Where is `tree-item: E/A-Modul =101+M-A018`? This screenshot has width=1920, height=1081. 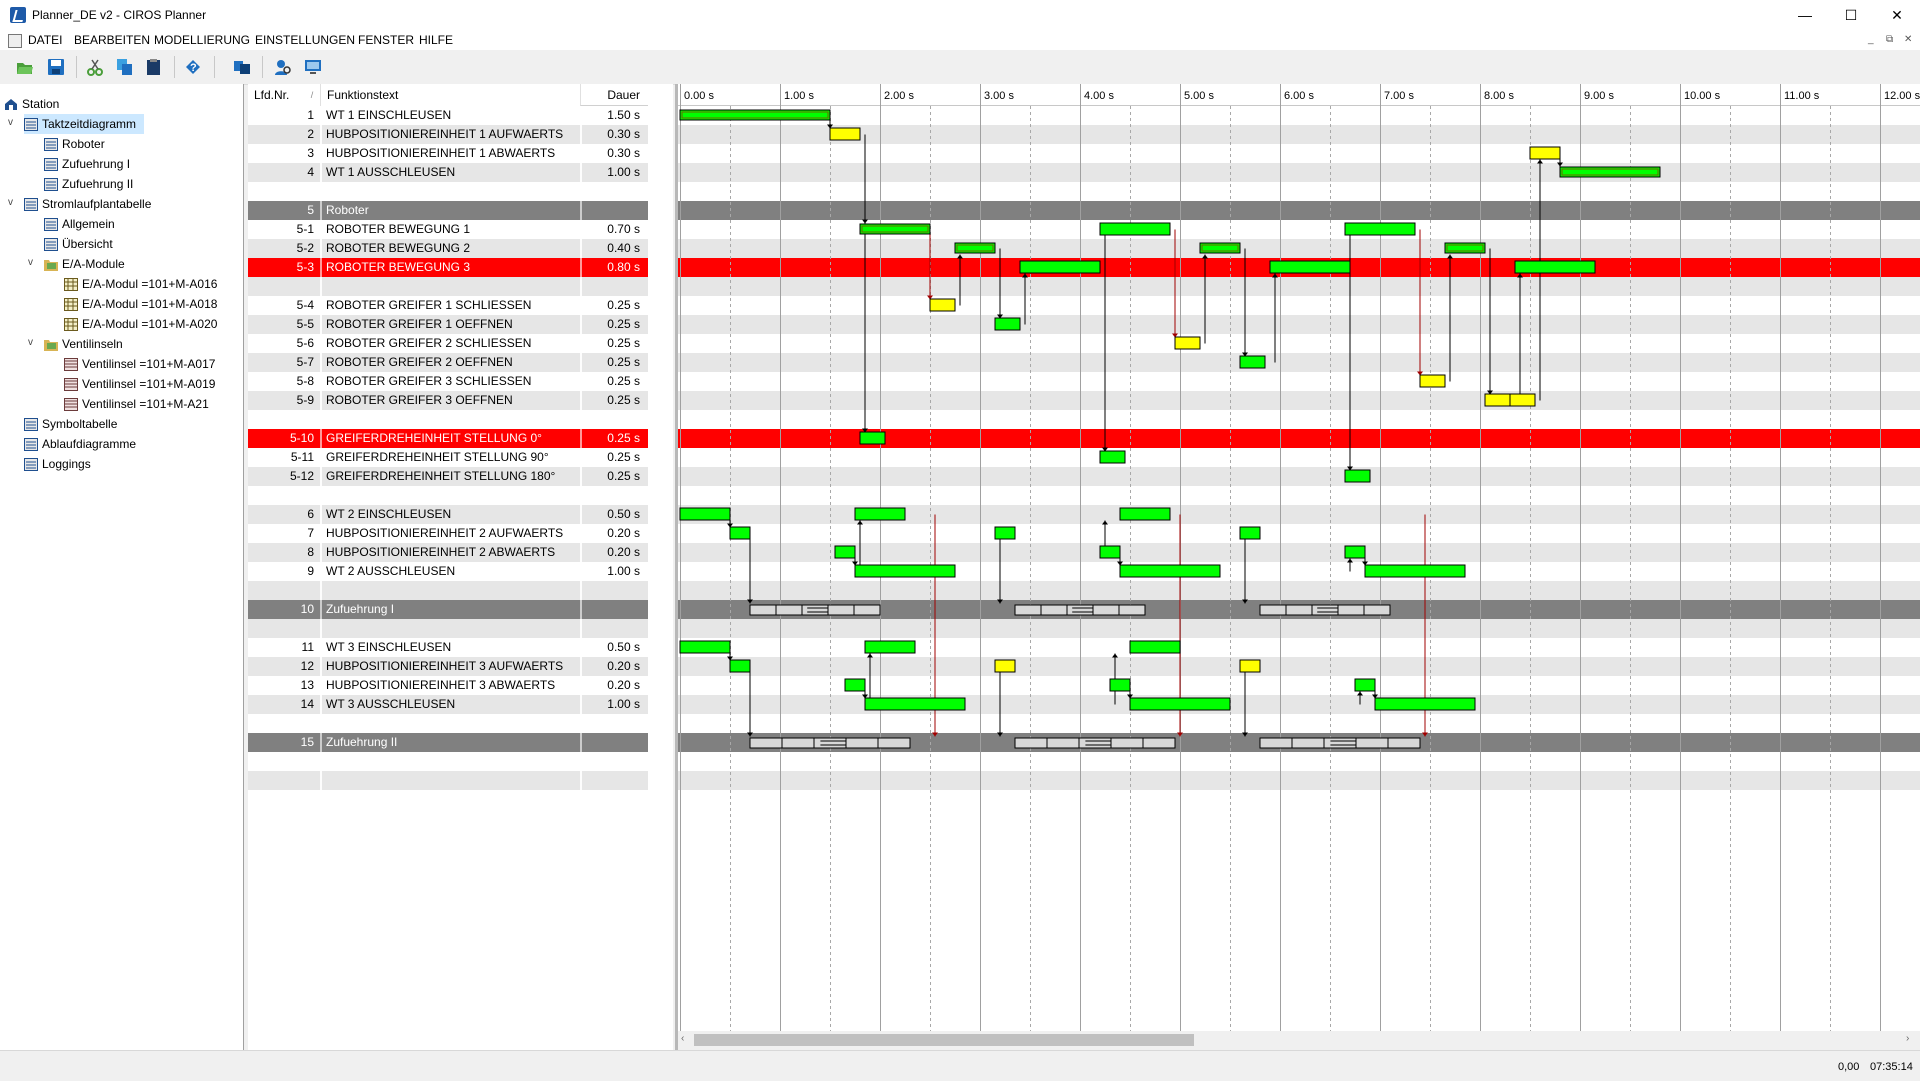 tree-item: E/A-Modul =101+M-A018 is located at coordinates (140, 304).